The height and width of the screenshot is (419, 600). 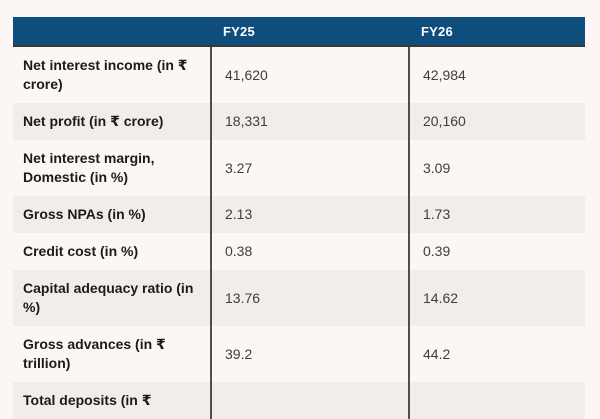 I want to click on cell-fy25: 2.13, so click(x=309, y=214).